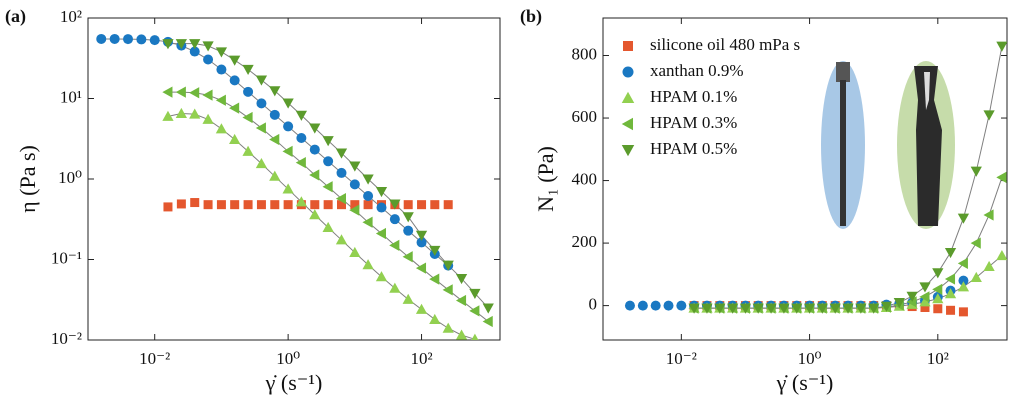 The height and width of the screenshot is (405, 1015). What do you see at coordinates (71, 16) in the screenshot?
I see `y-tick-label: 10²` at bounding box center [71, 16].